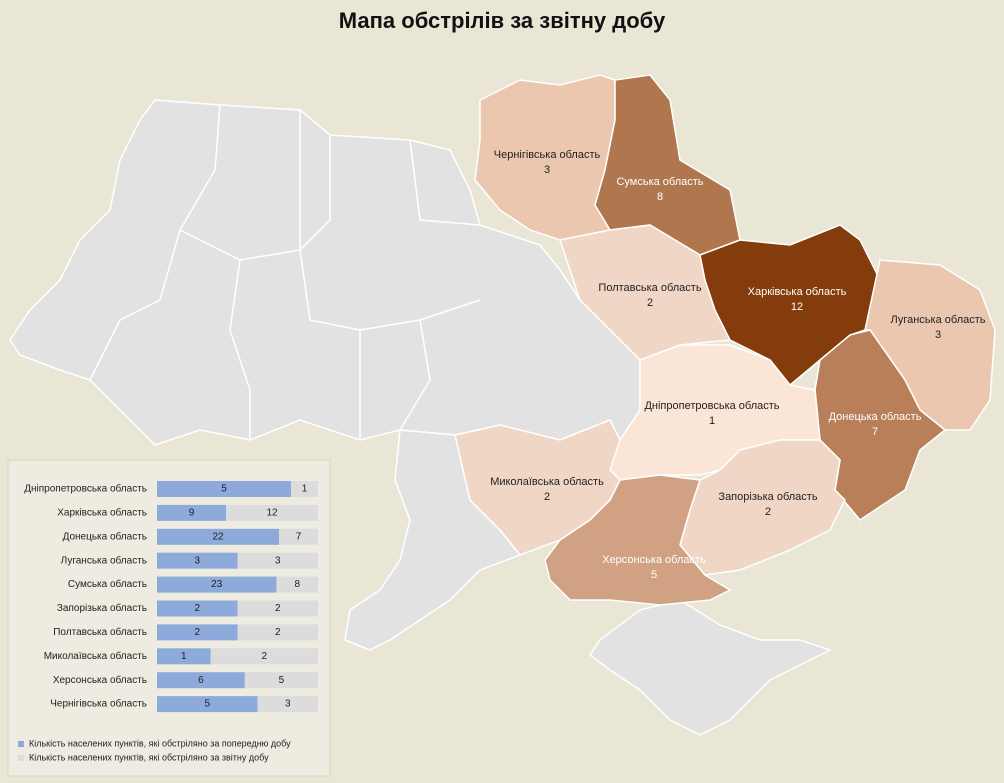 The height and width of the screenshot is (783, 1004). I want to click on value-label: 12, so click(272, 513).